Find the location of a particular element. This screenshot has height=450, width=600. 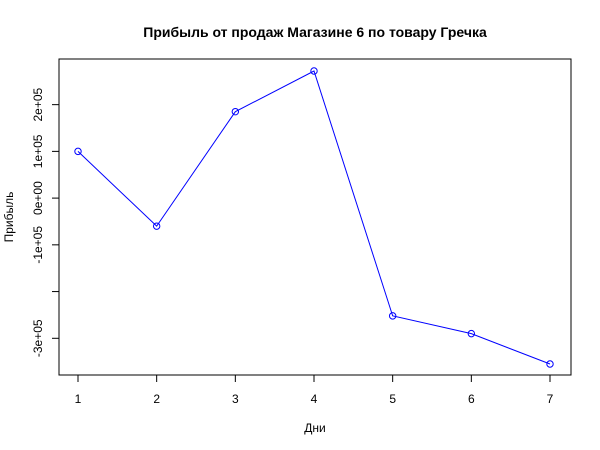

x-axis-label: Дни is located at coordinates (314, 428).